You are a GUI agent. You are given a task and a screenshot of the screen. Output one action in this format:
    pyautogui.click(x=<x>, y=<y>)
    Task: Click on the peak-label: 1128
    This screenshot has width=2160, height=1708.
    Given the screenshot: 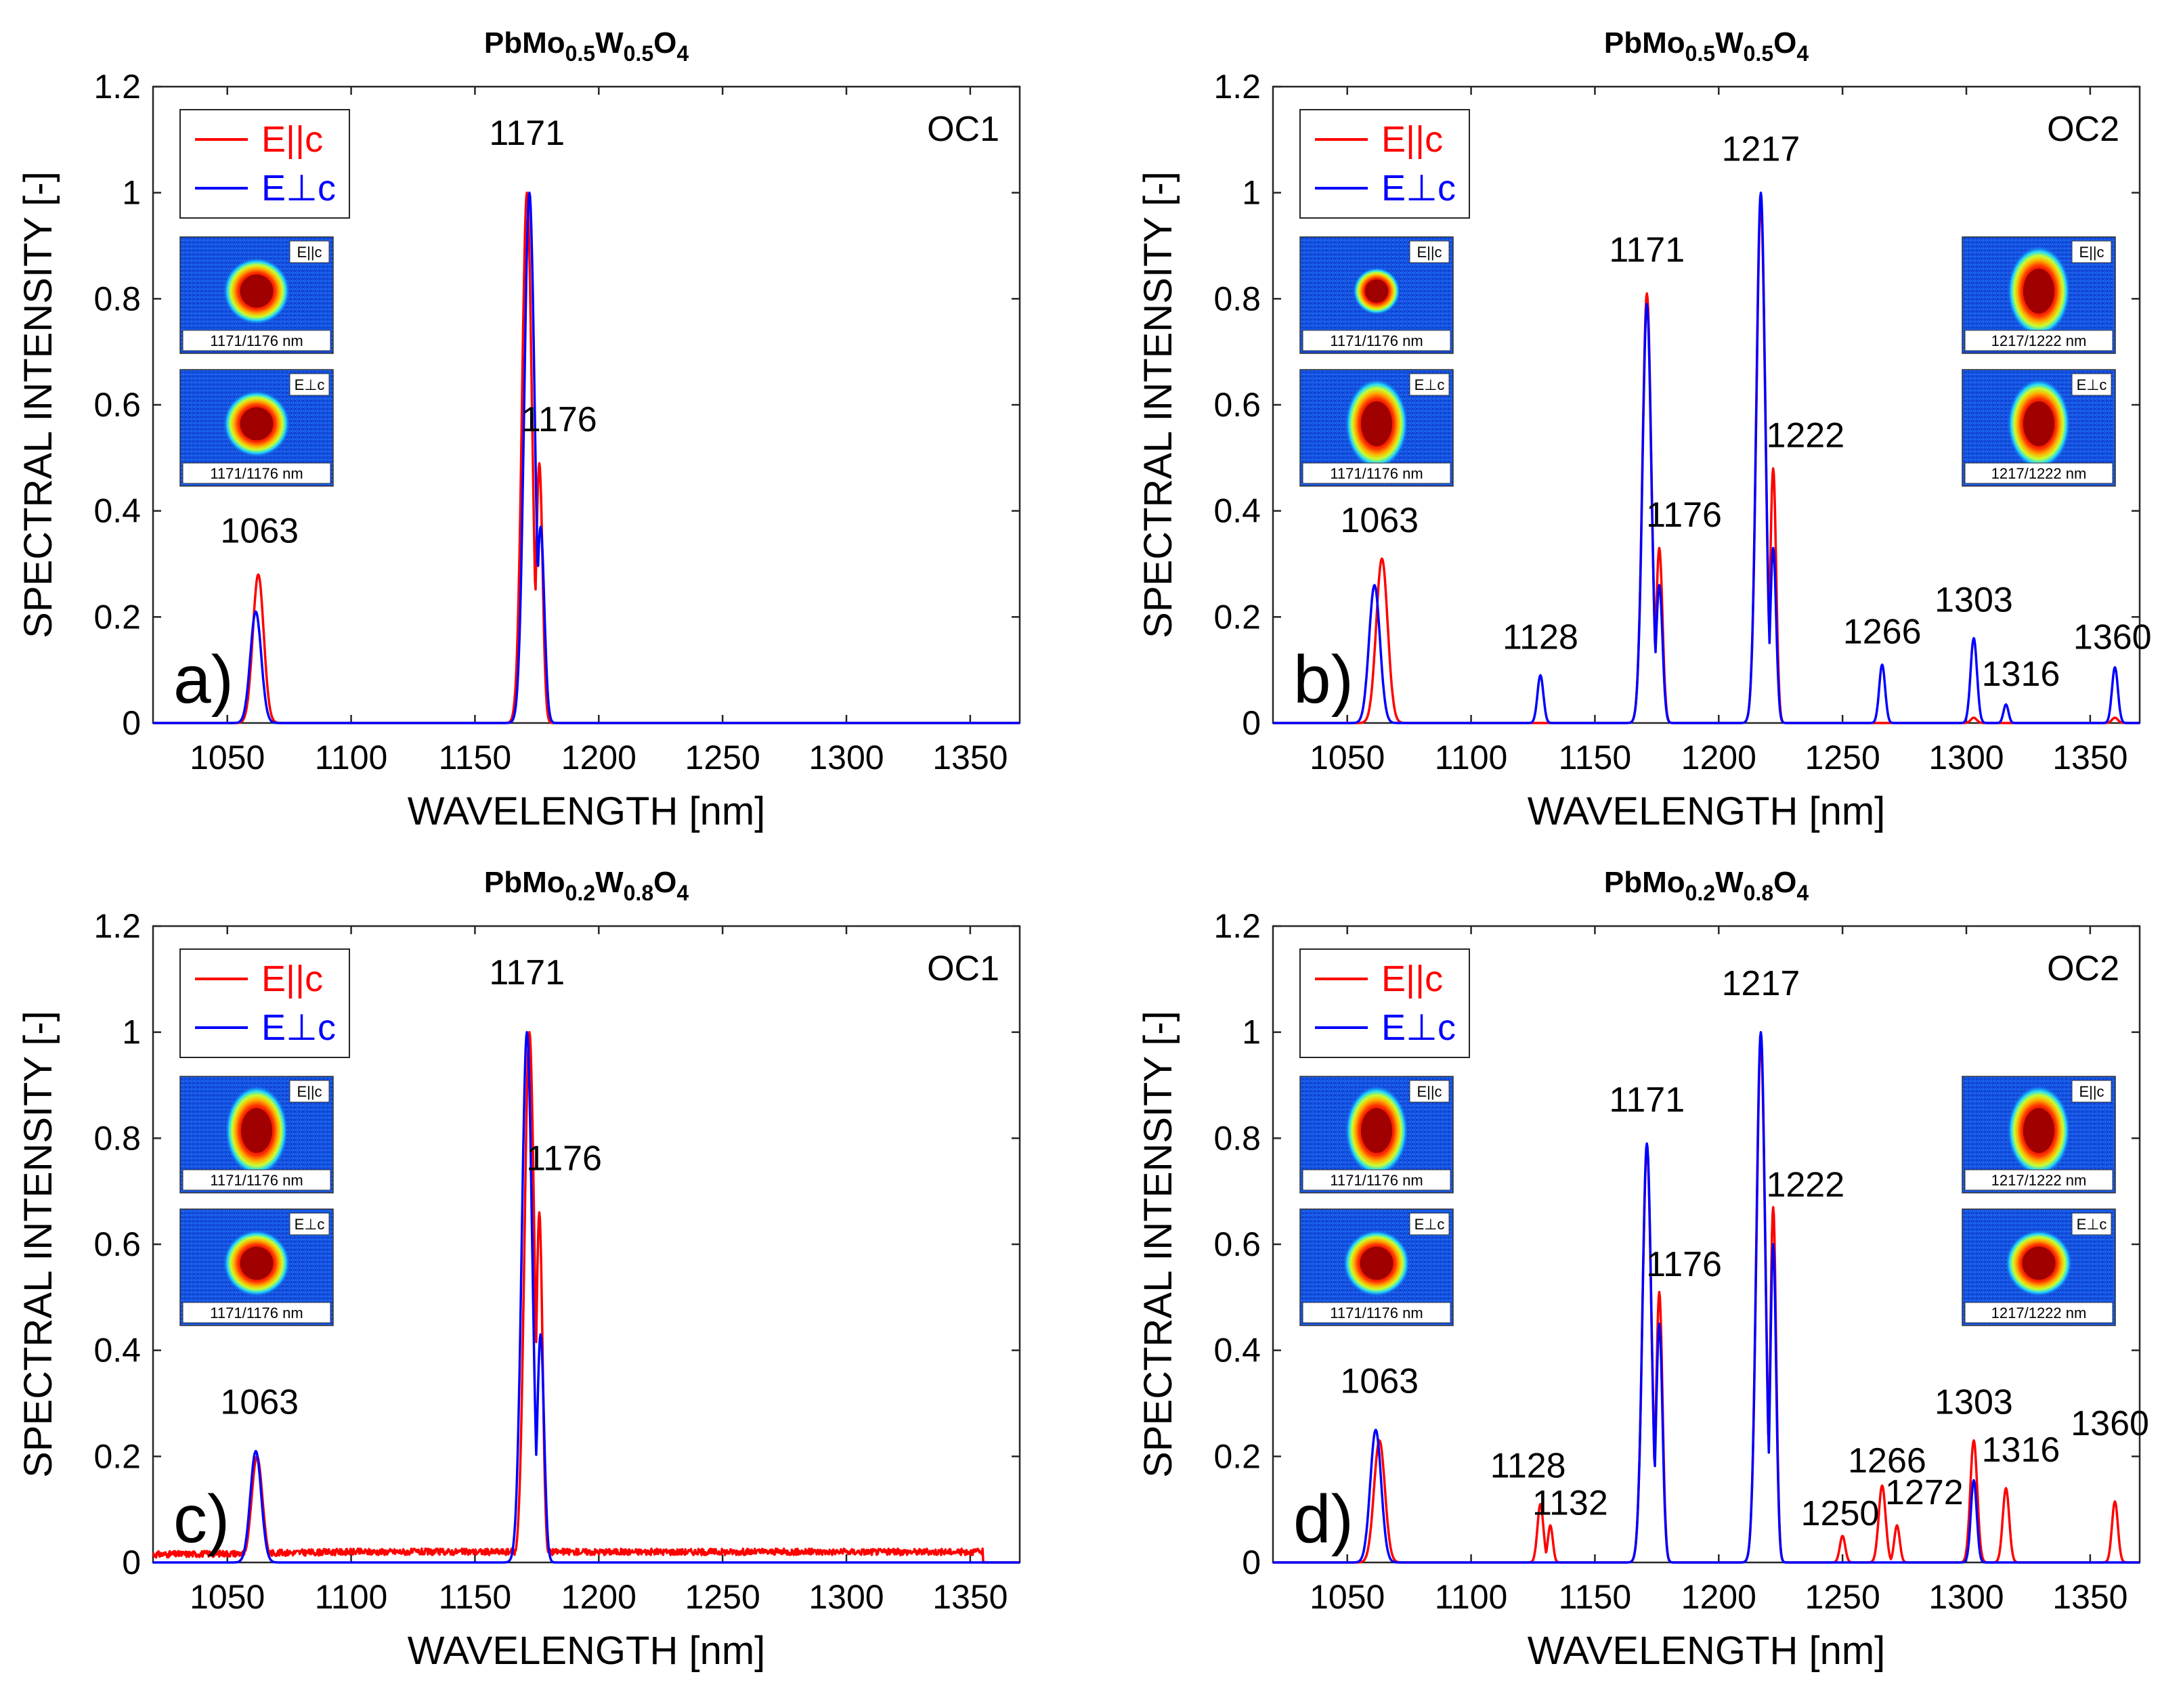 What is the action you would take?
    pyautogui.click(x=1540, y=637)
    